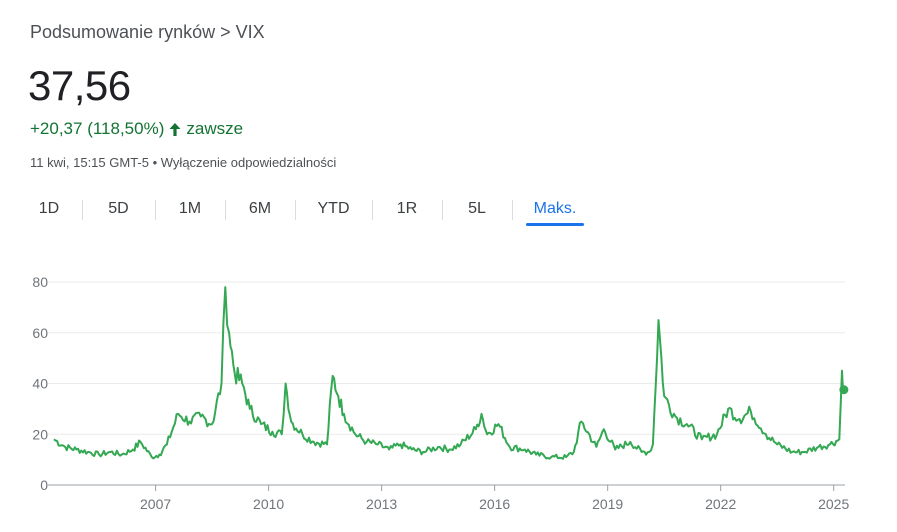  What do you see at coordinates (494, 504) in the screenshot?
I see `x-tick-label: 2016` at bounding box center [494, 504].